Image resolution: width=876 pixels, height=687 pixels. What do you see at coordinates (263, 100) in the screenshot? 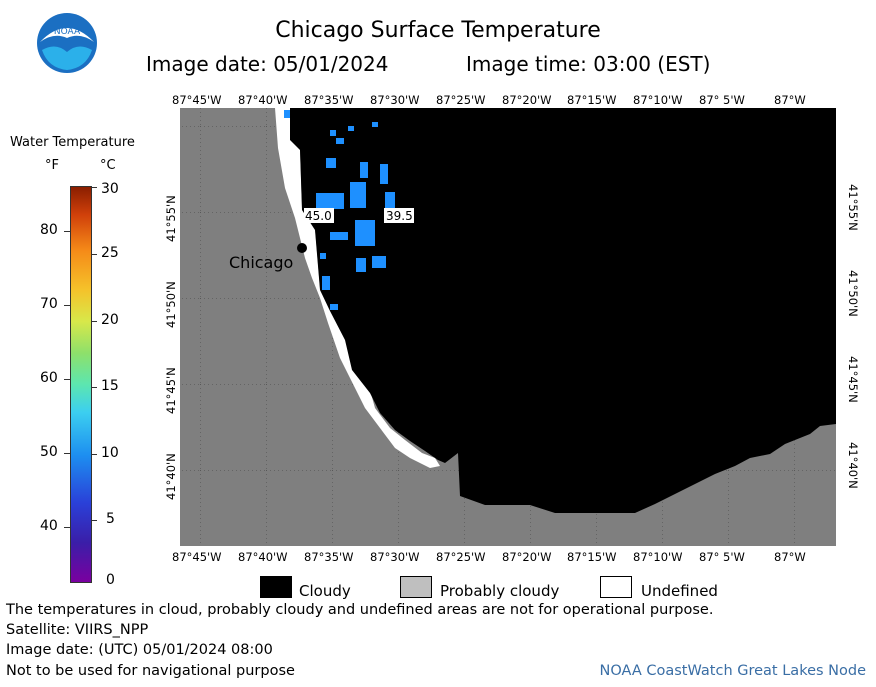
I see `lon-label-top: 87°40'W` at bounding box center [263, 100].